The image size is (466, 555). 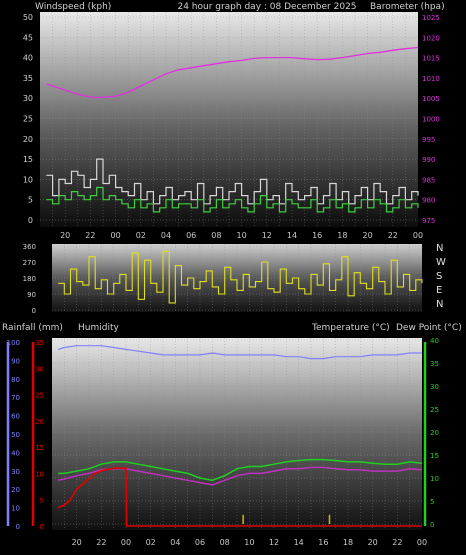 I want to click on lower-x-tick: 06, so click(x=200, y=542).